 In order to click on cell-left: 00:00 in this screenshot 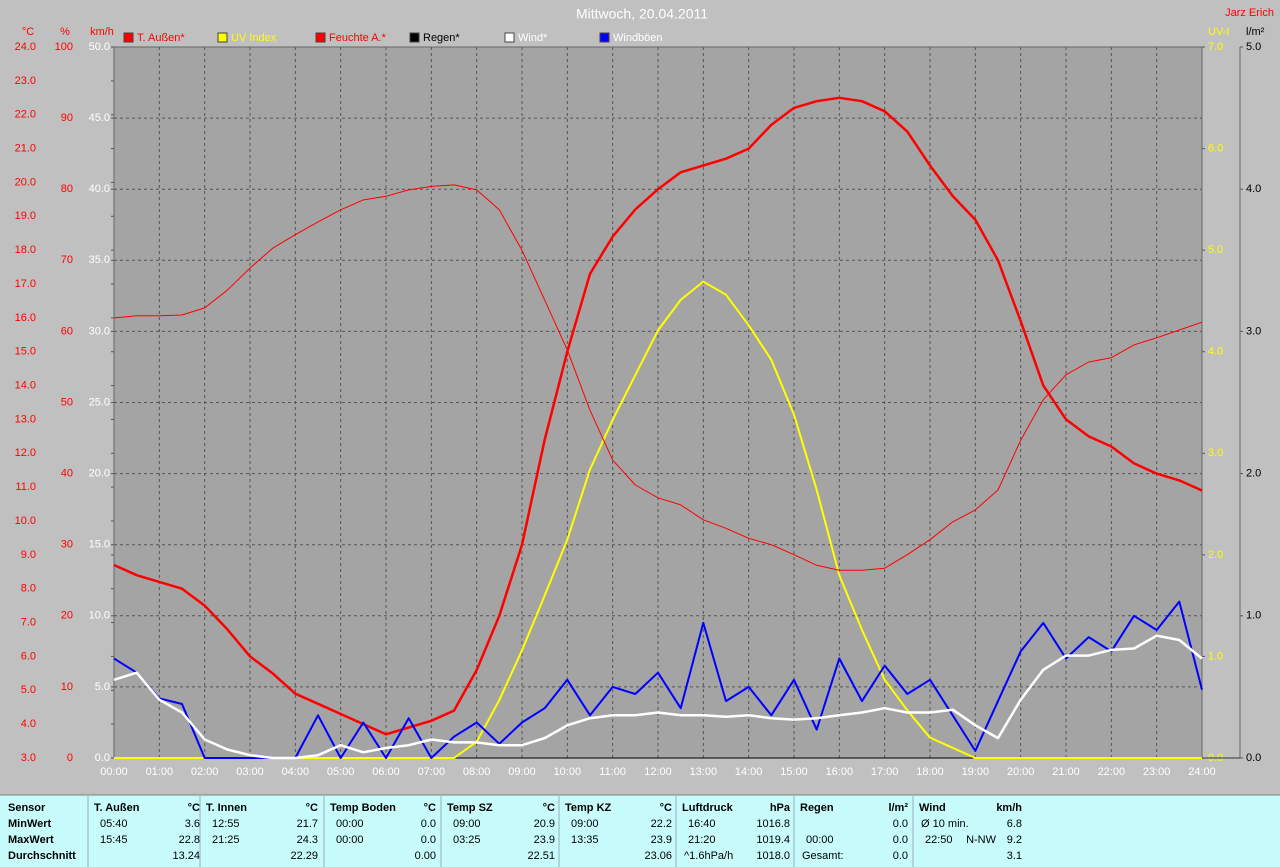, I will do `click(350, 824)`.